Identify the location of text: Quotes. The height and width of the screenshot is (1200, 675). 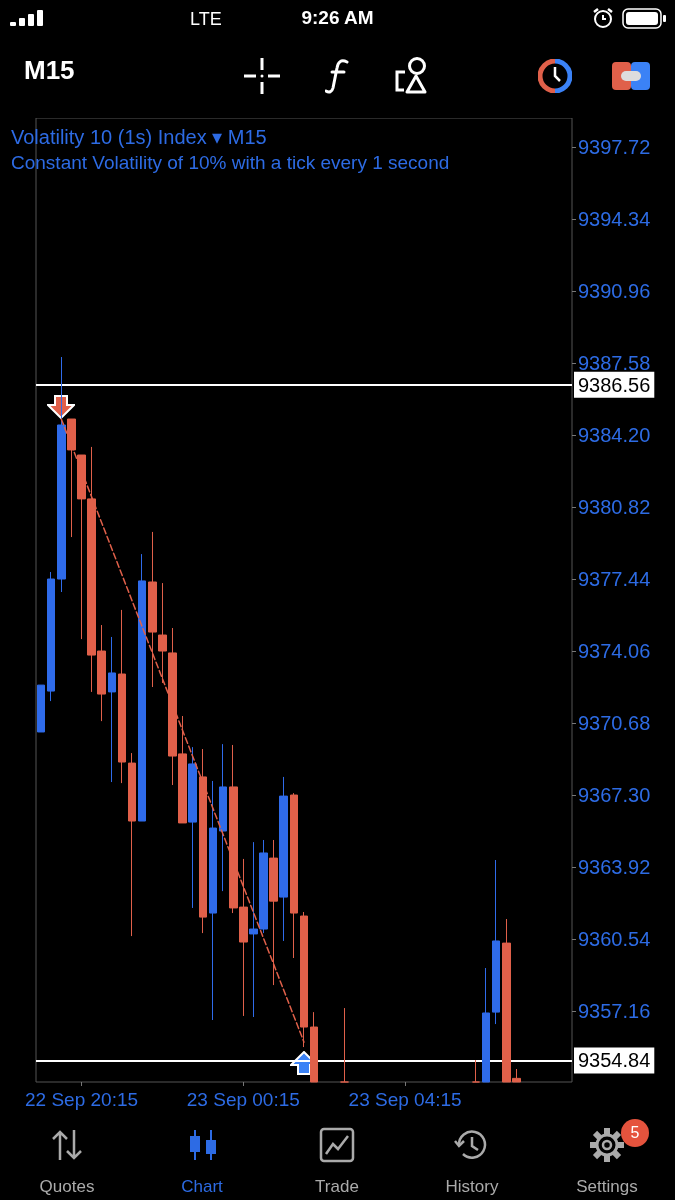
(67, 1187).